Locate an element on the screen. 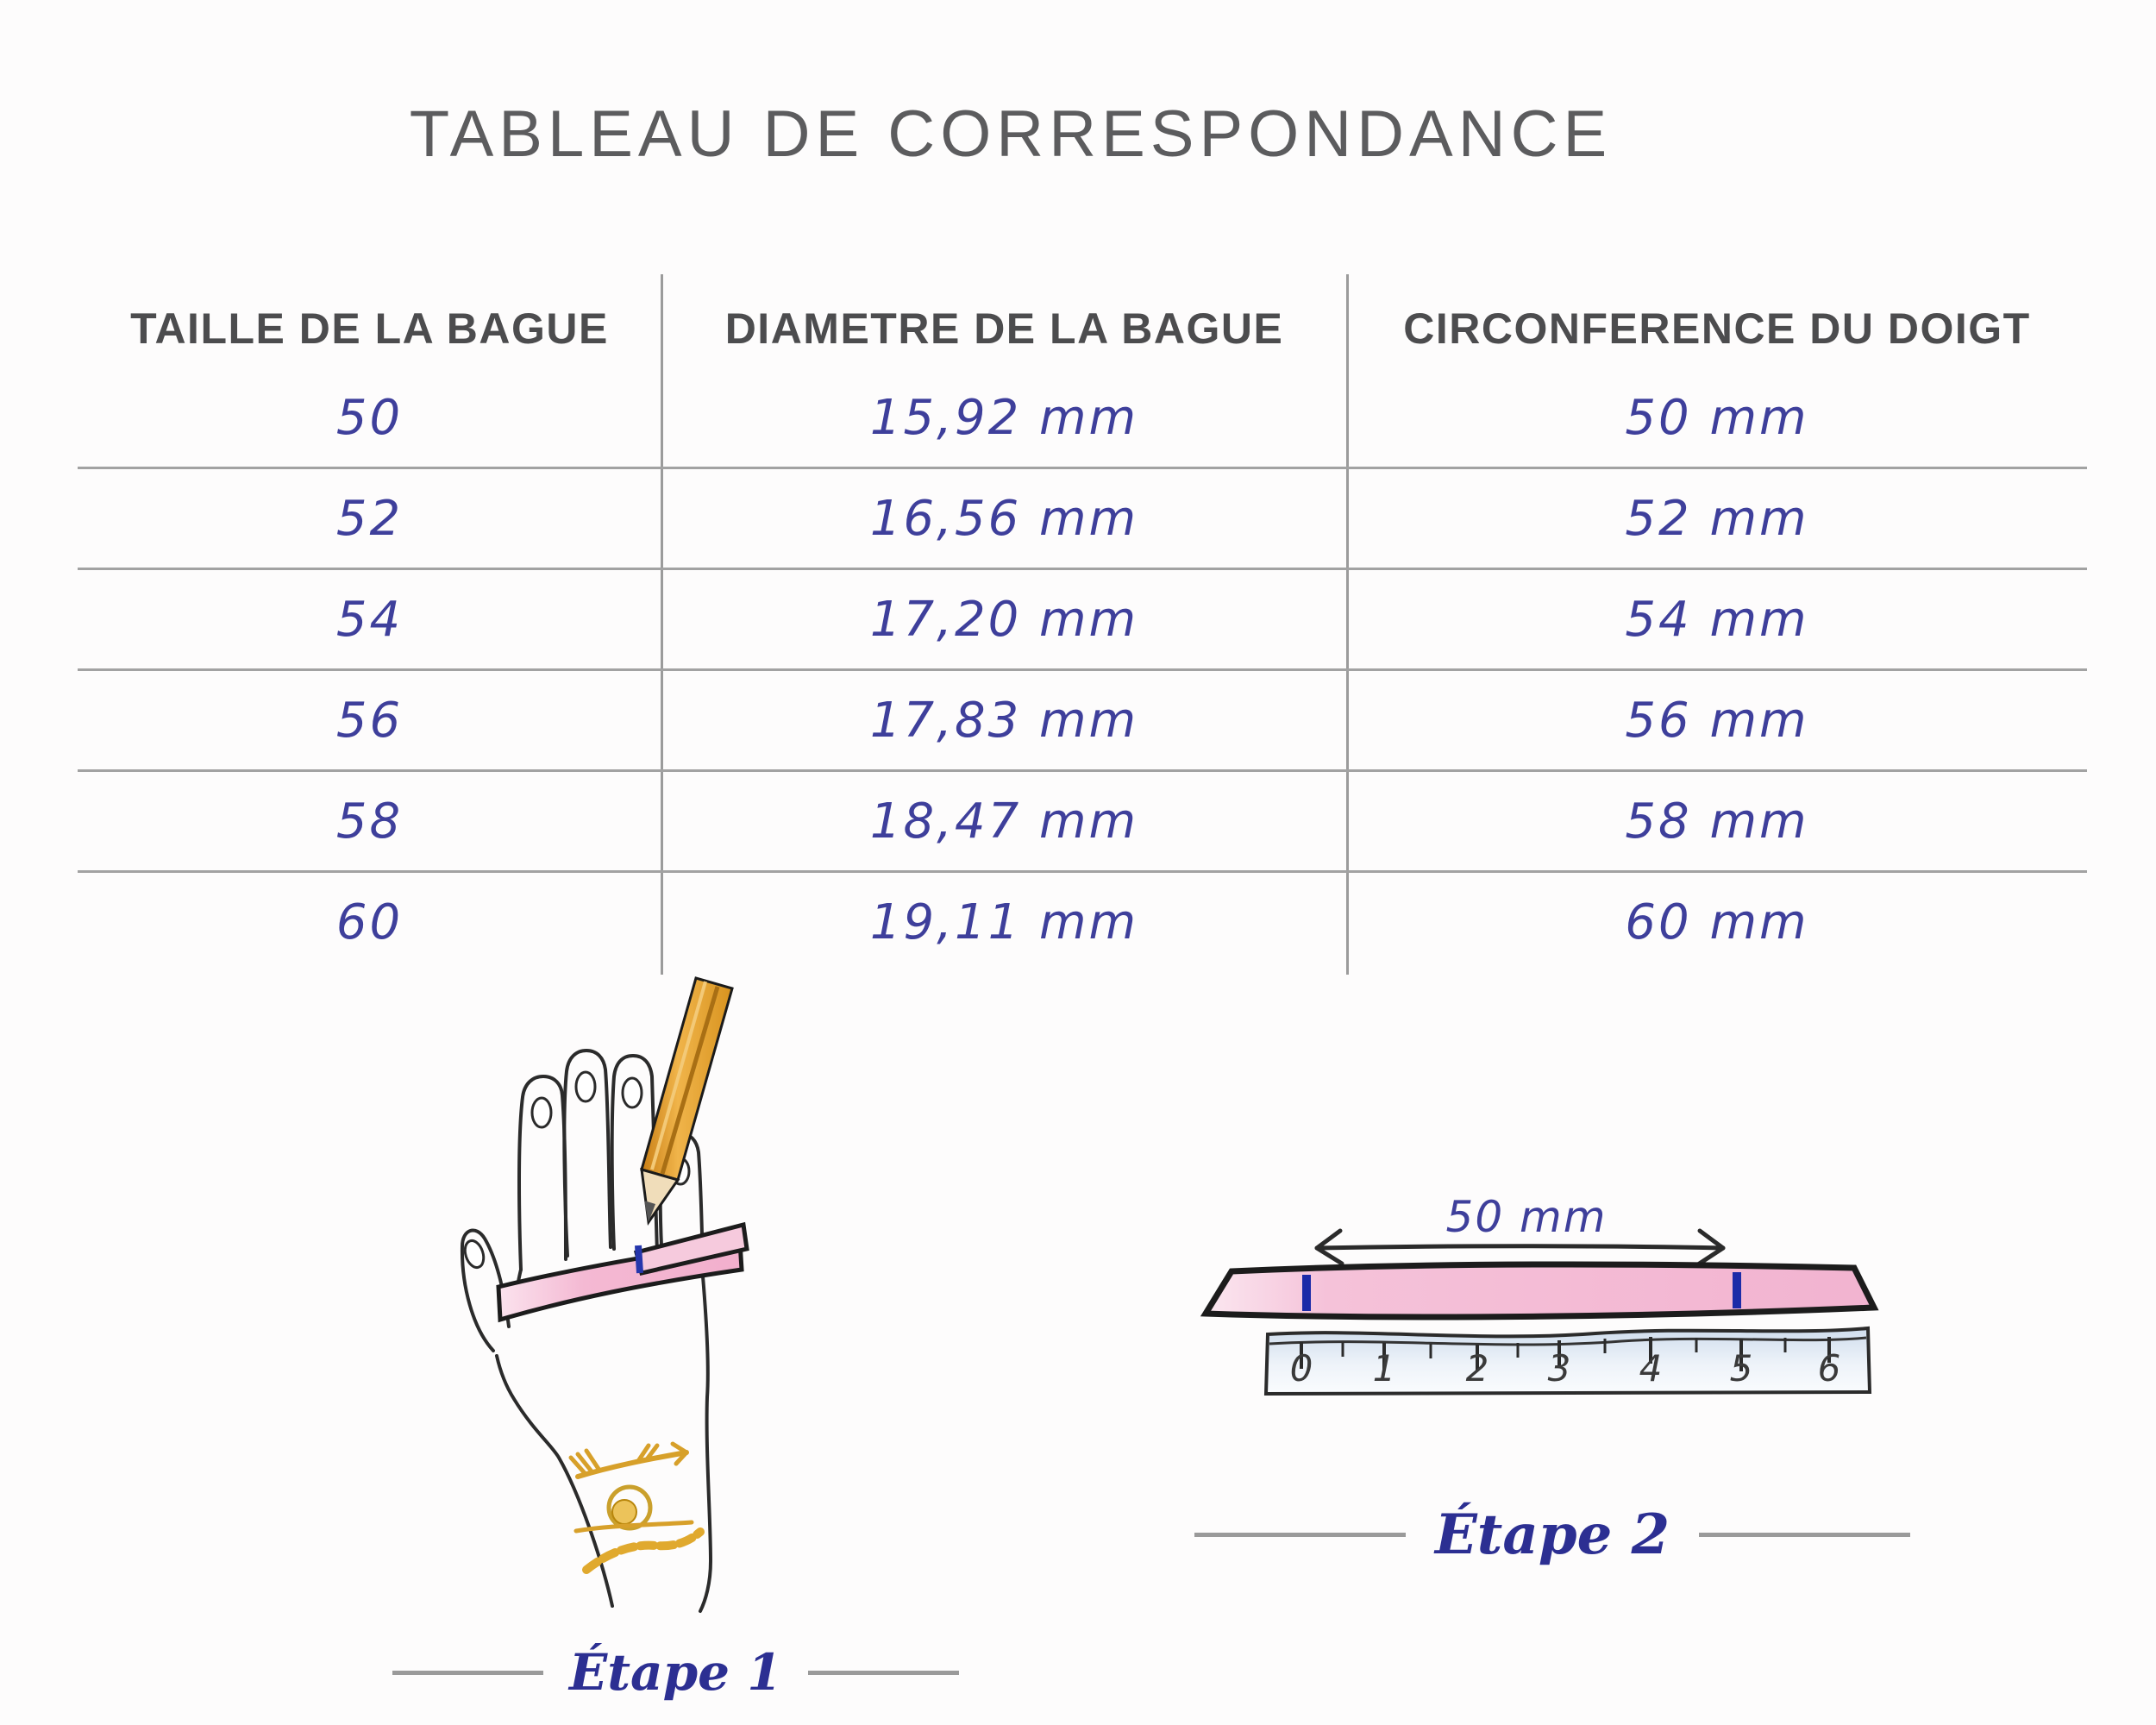  ring-diameter-value: 17,83 mm is located at coordinates (1004, 721).